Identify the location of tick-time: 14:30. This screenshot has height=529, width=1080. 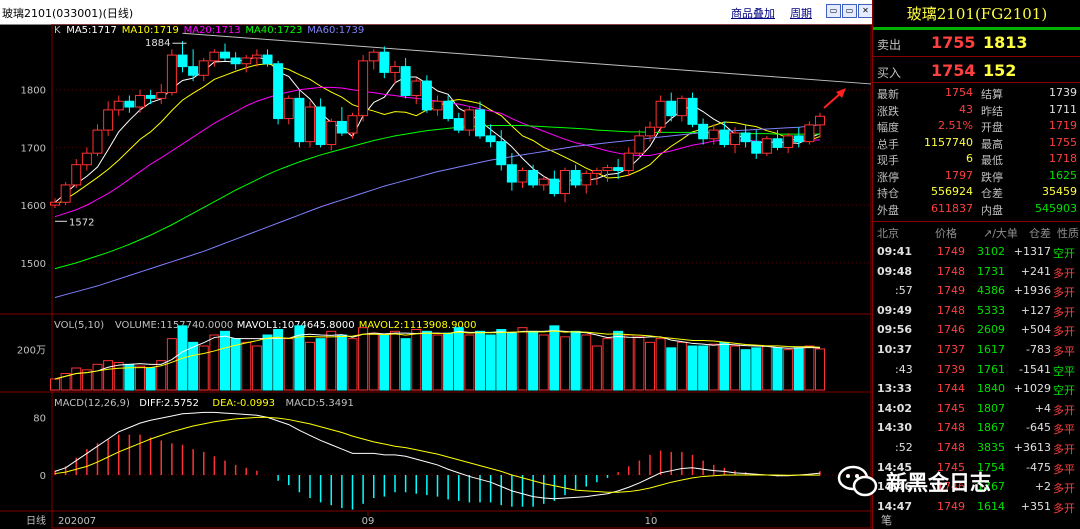
(895, 428).